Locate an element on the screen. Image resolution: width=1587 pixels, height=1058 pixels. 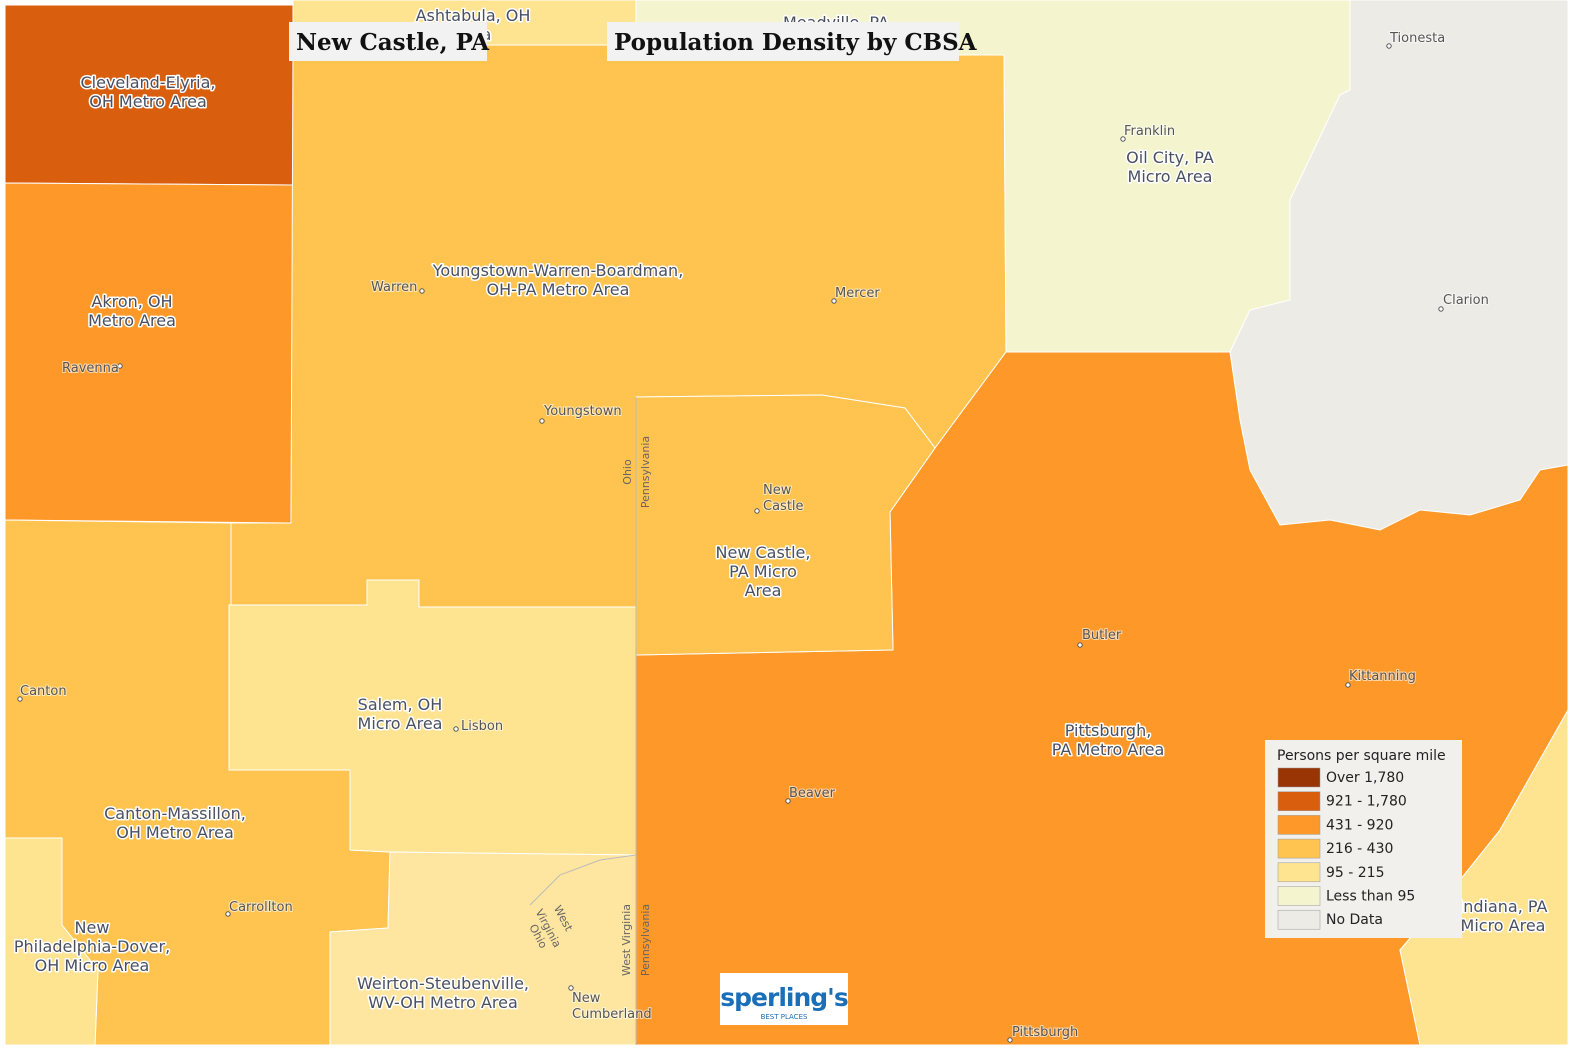
city-label: Ravenna is located at coordinates (90, 368).